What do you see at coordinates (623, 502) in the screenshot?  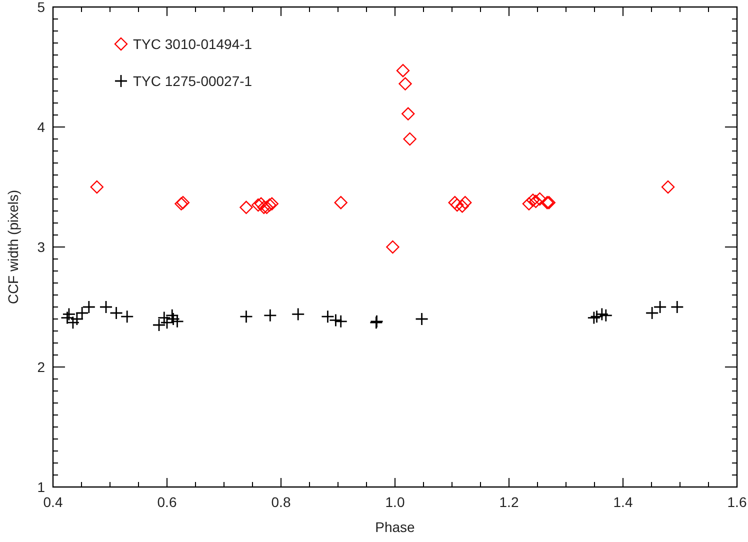 I see `x-tick-label: 1.4` at bounding box center [623, 502].